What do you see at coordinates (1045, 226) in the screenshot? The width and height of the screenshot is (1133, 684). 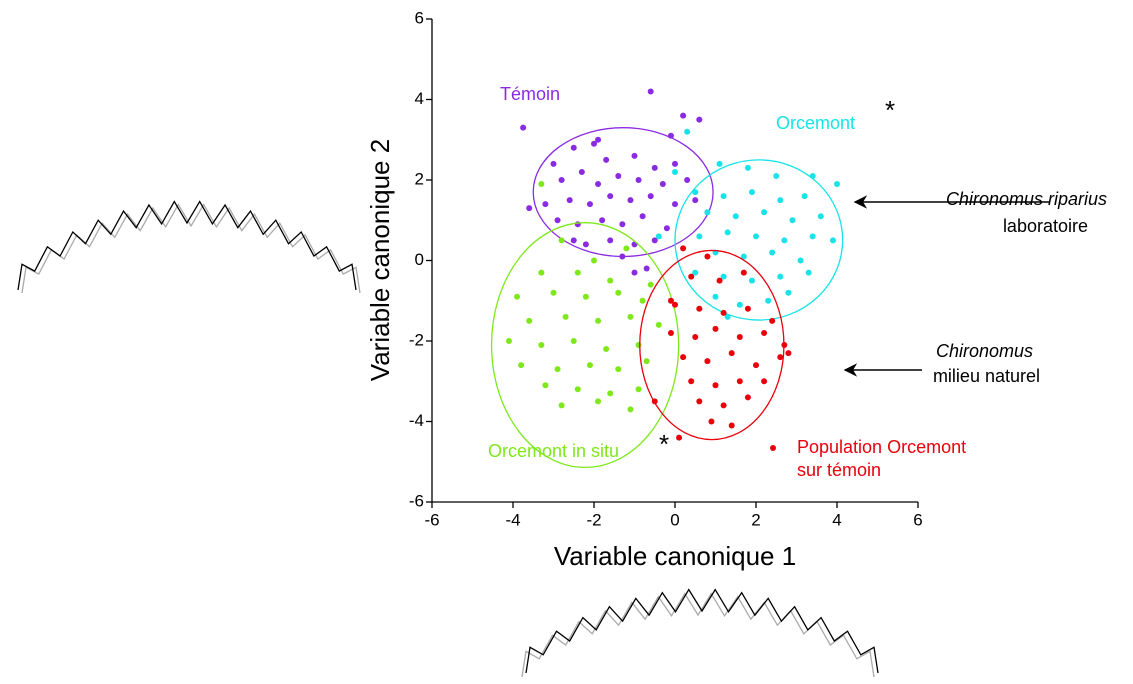 I see `annotation: laboratoire` at bounding box center [1045, 226].